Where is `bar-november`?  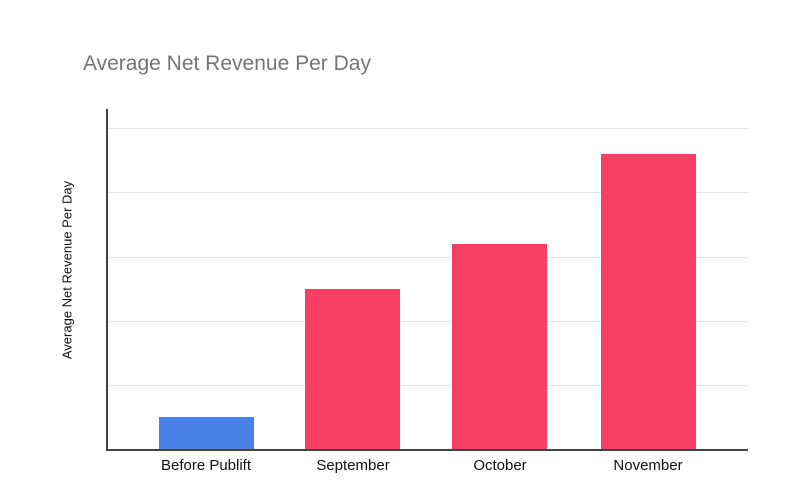
bar-november is located at coordinates (648, 301).